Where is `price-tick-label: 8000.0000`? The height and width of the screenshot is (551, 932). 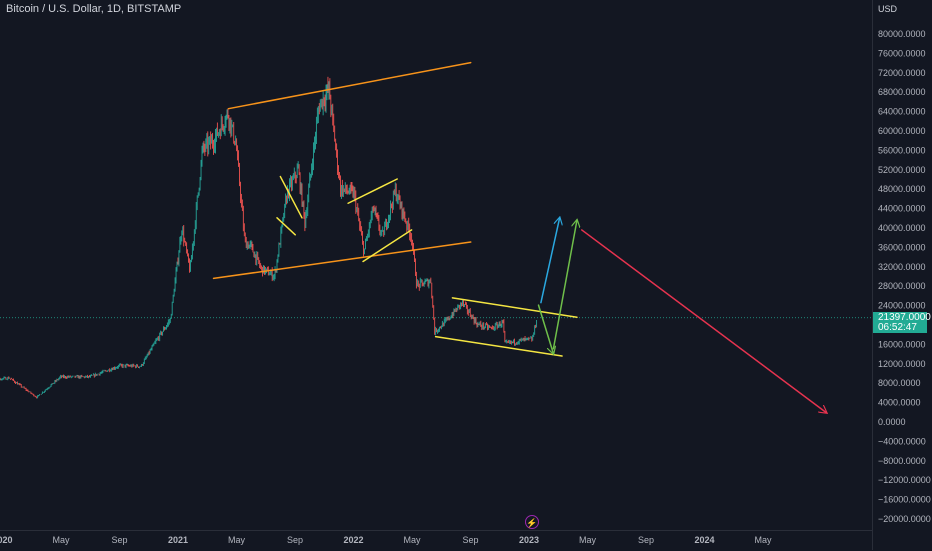 price-tick-label: 8000.0000 is located at coordinates (899, 383).